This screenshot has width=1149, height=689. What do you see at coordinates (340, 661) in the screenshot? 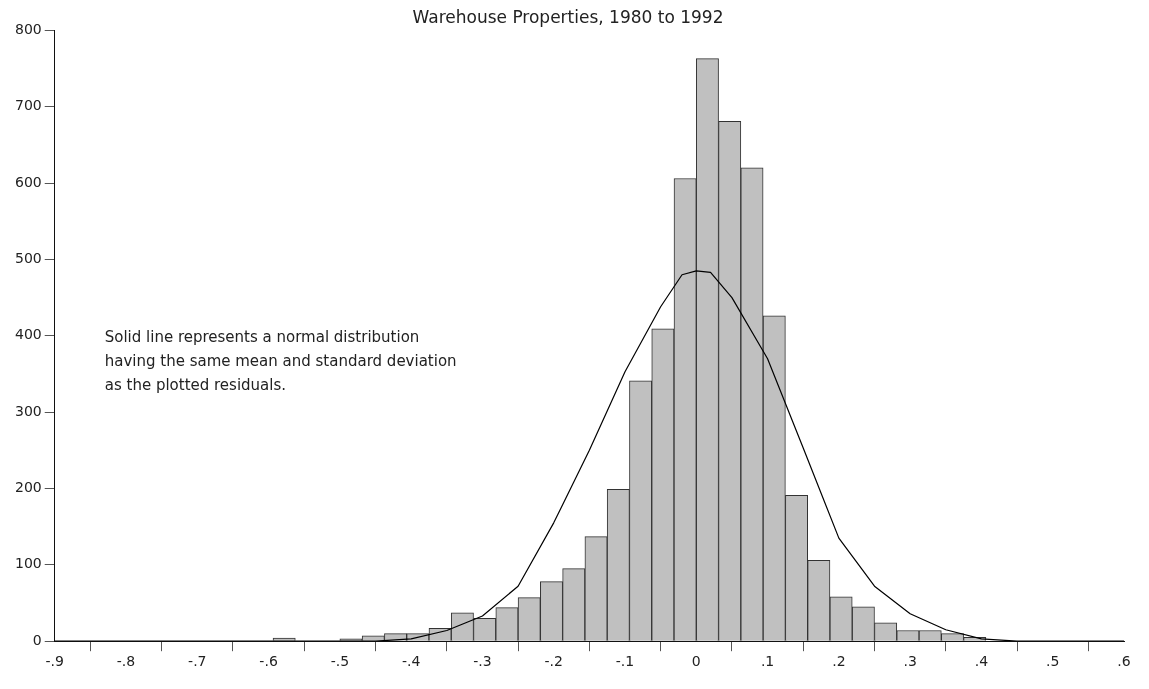
I see `x-tick-label: -.5` at bounding box center [340, 661].